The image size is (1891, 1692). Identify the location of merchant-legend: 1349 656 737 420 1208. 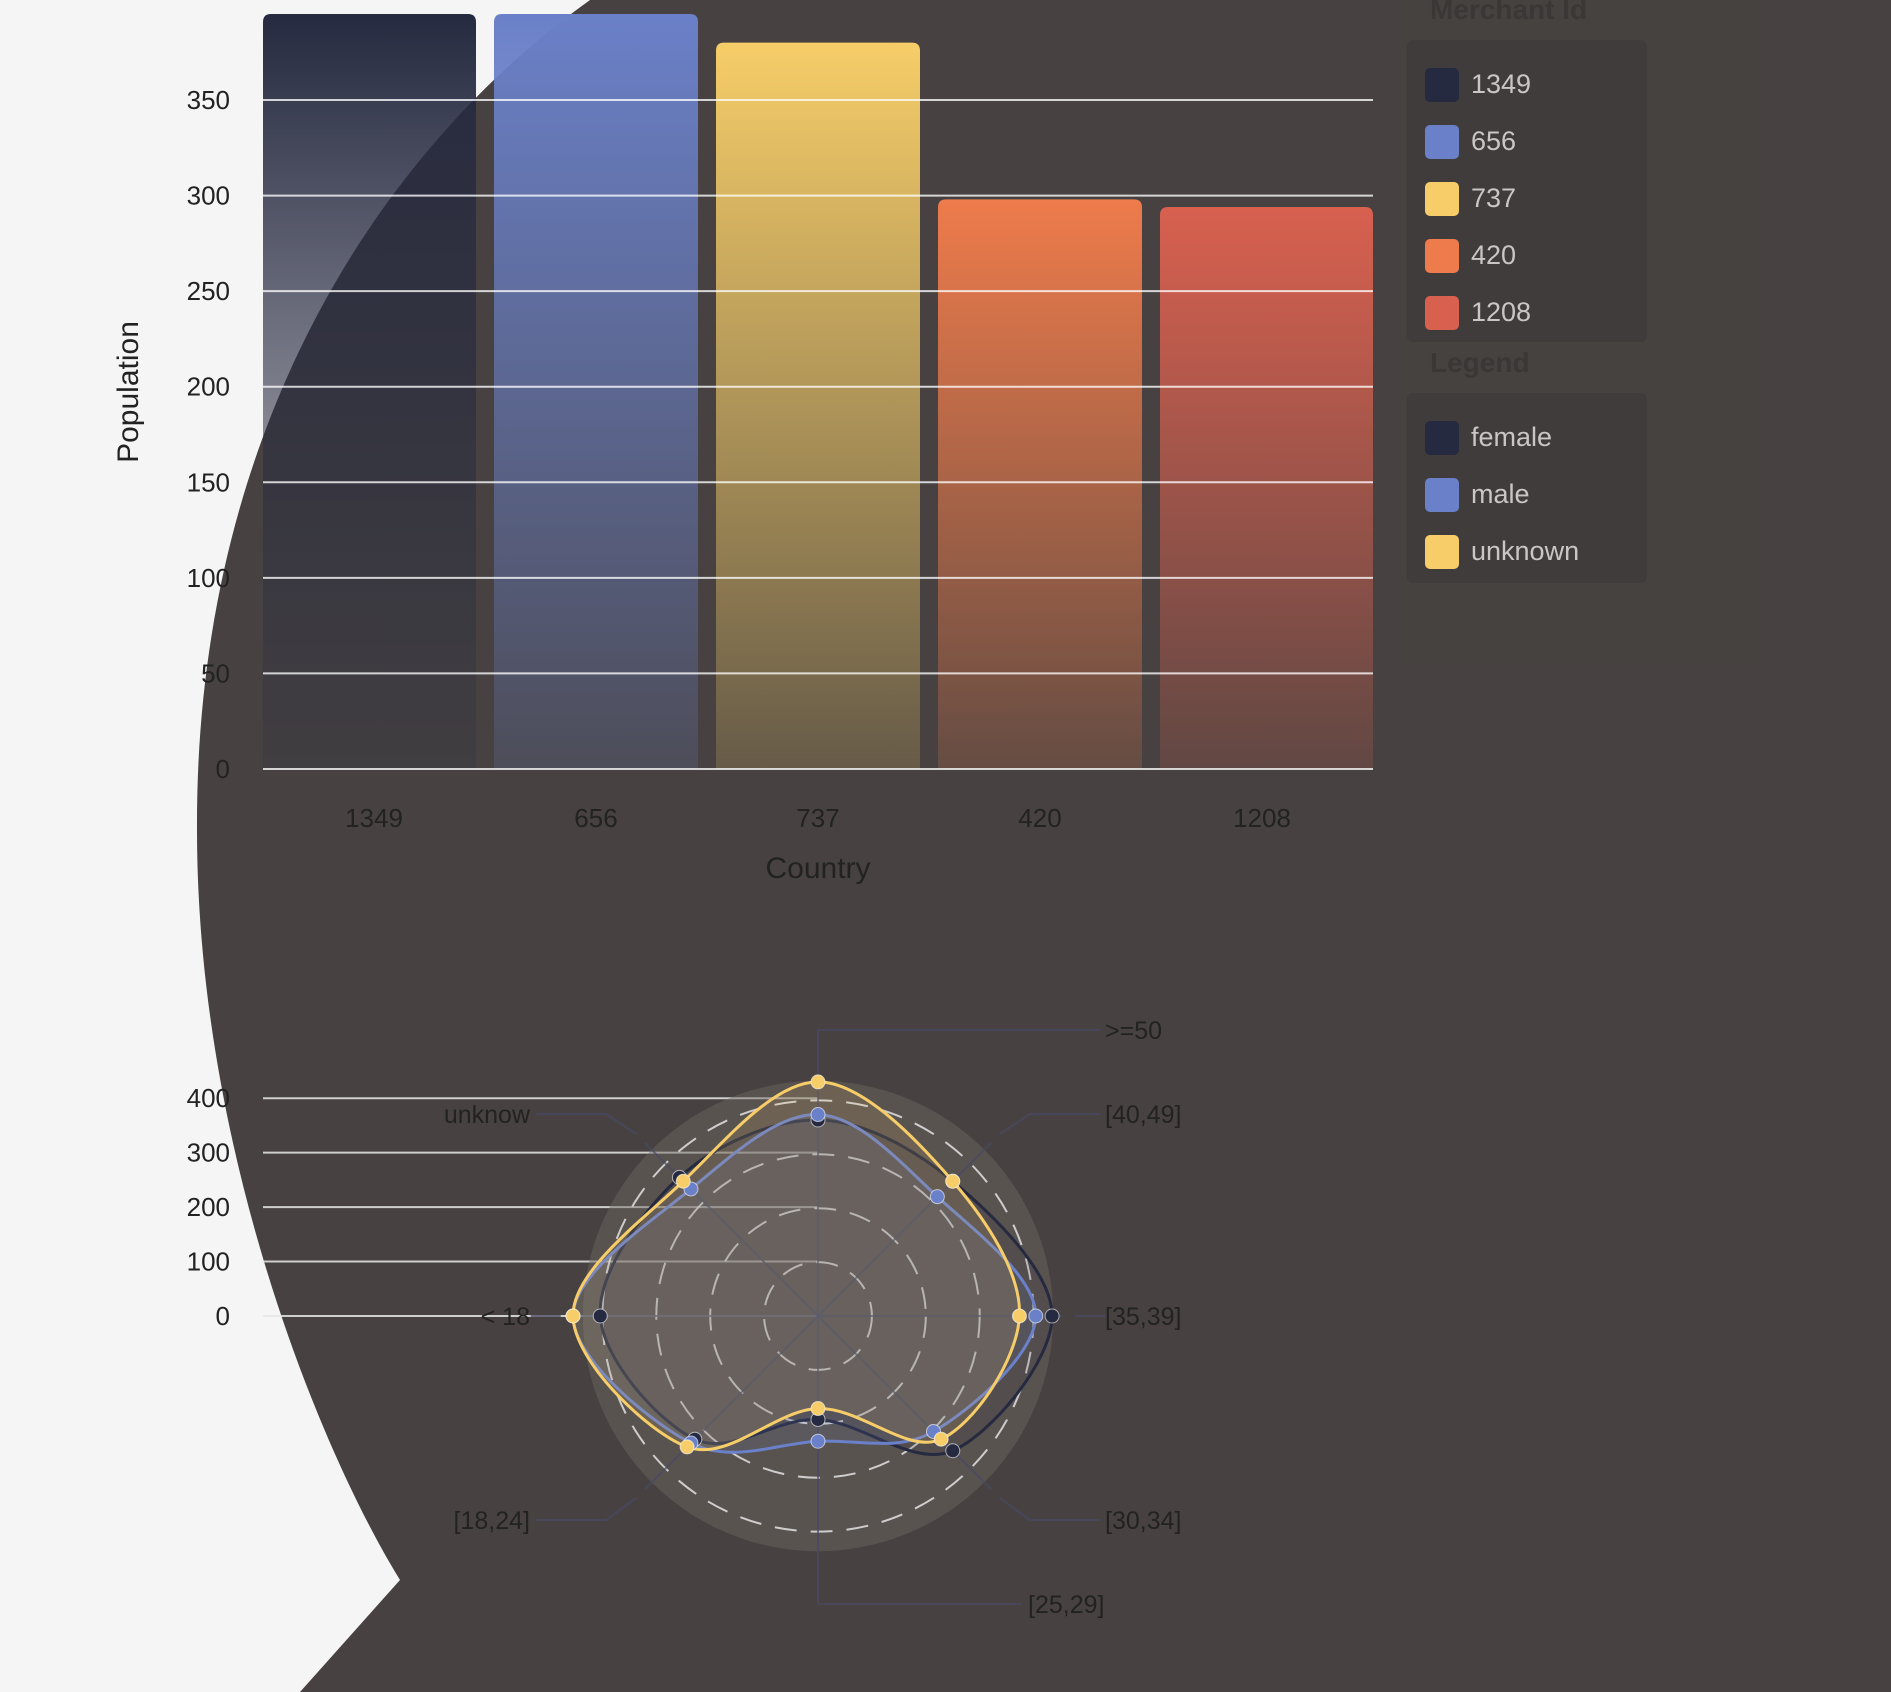
(1527, 191).